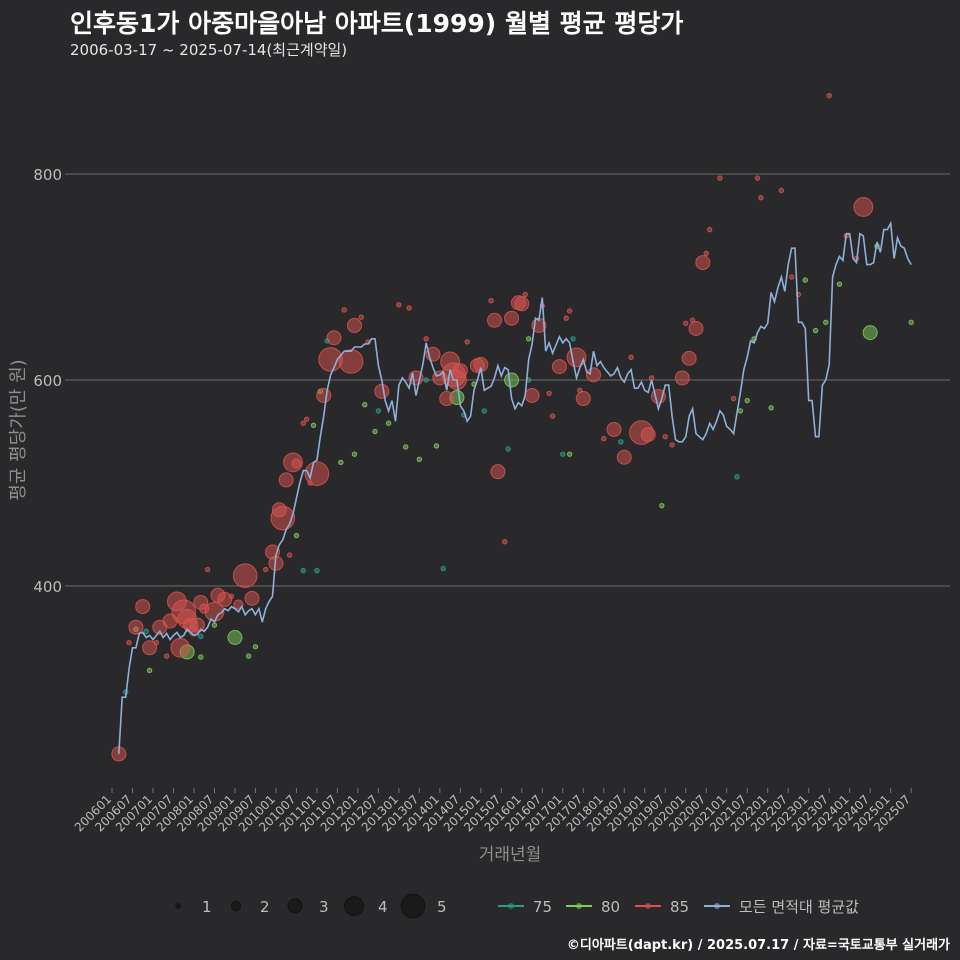 The width and height of the screenshot is (960, 960). I want to click on x-axis-label: 거래년월, so click(510, 855).